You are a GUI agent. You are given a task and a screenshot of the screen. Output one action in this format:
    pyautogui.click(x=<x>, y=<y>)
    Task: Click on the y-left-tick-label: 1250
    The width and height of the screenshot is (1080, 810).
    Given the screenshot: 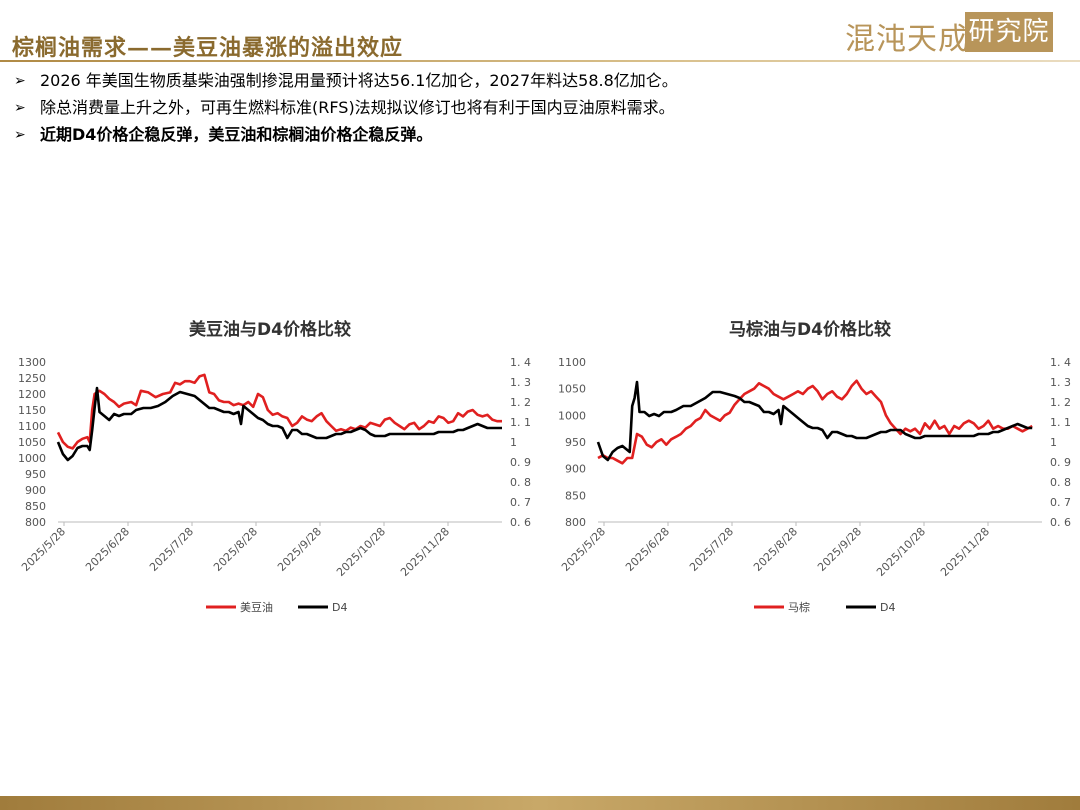 What is the action you would take?
    pyautogui.click(x=32, y=378)
    